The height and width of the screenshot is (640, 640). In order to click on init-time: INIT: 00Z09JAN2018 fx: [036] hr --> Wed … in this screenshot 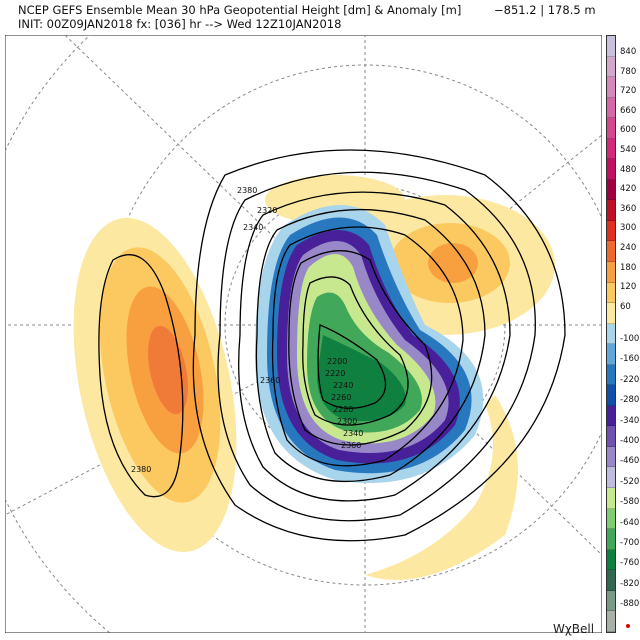, I will do `click(180, 24)`.